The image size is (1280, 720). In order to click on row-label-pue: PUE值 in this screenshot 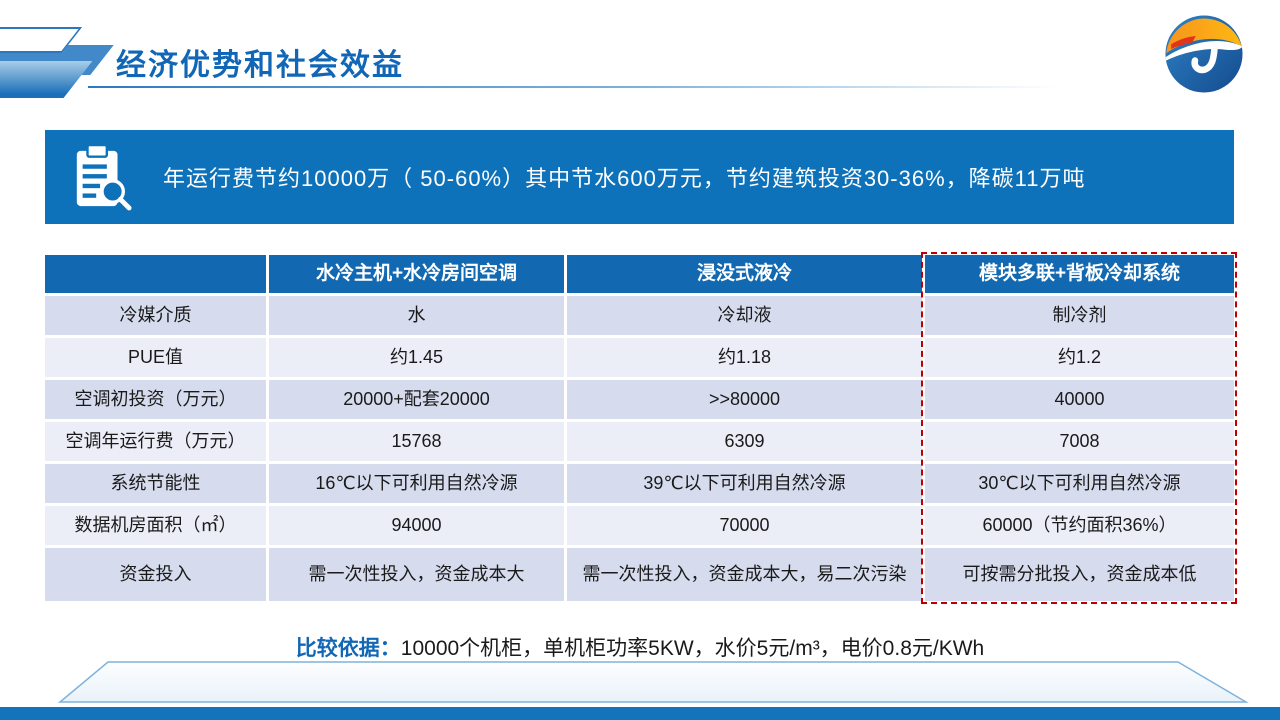, I will do `click(155, 357)`.